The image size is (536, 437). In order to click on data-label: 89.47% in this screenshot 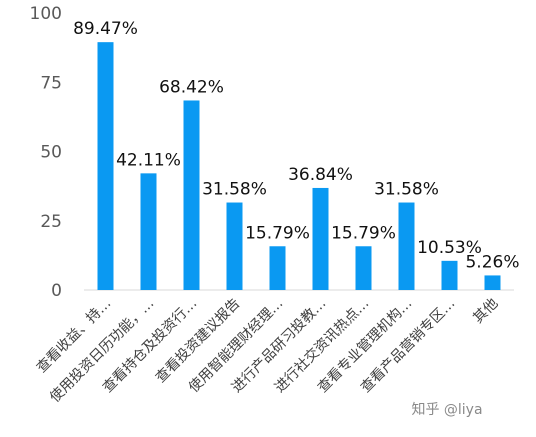, I will do `click(105, 29)`.